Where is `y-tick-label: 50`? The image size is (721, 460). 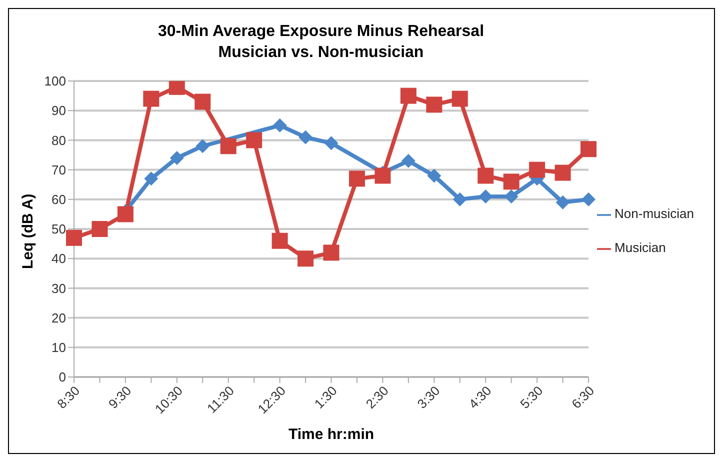
y-tick-label: 50 is located at coordinates (59, 229).